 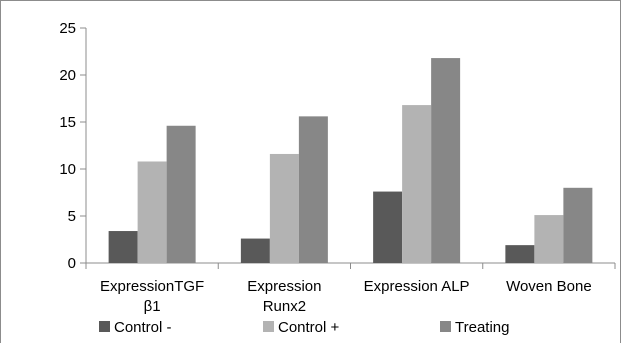 What do you see at coordinates (72, 216) in the screenshot?
I see `y-tick-label: 5` at bounding box center [72, 216].